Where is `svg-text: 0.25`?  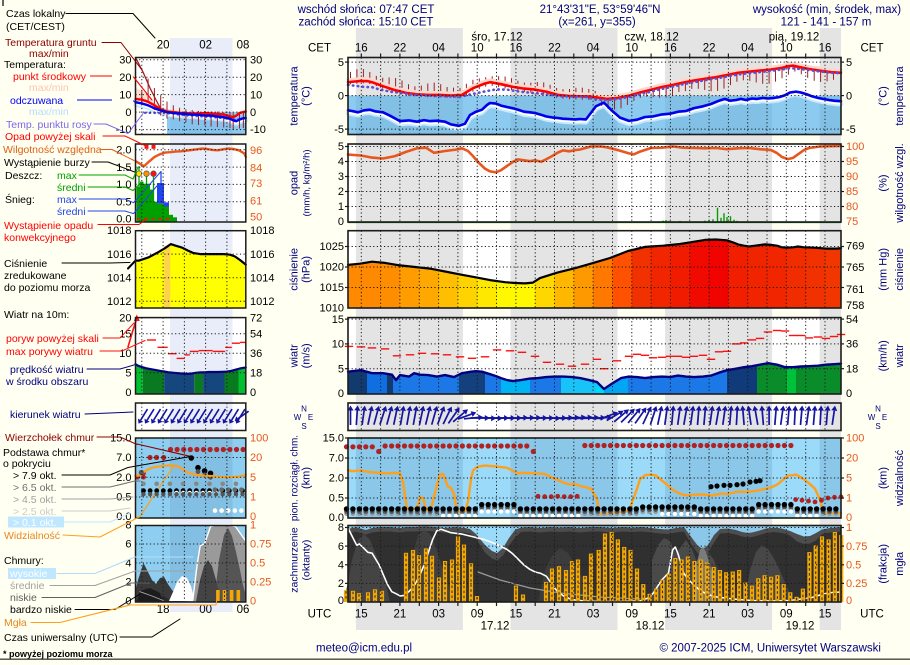
svg-text: 0.25 is located at coordinates (260, 583).